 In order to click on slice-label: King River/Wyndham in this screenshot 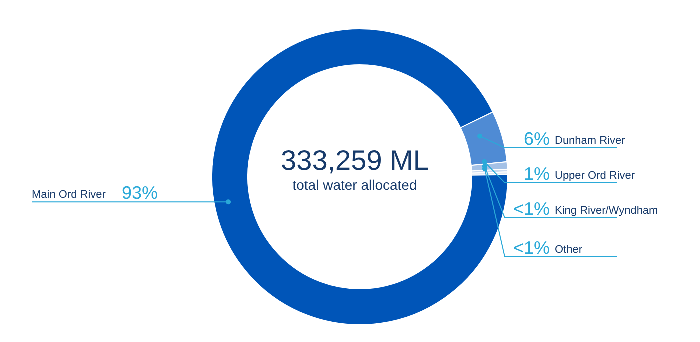, I will do `click(606, 211)`.